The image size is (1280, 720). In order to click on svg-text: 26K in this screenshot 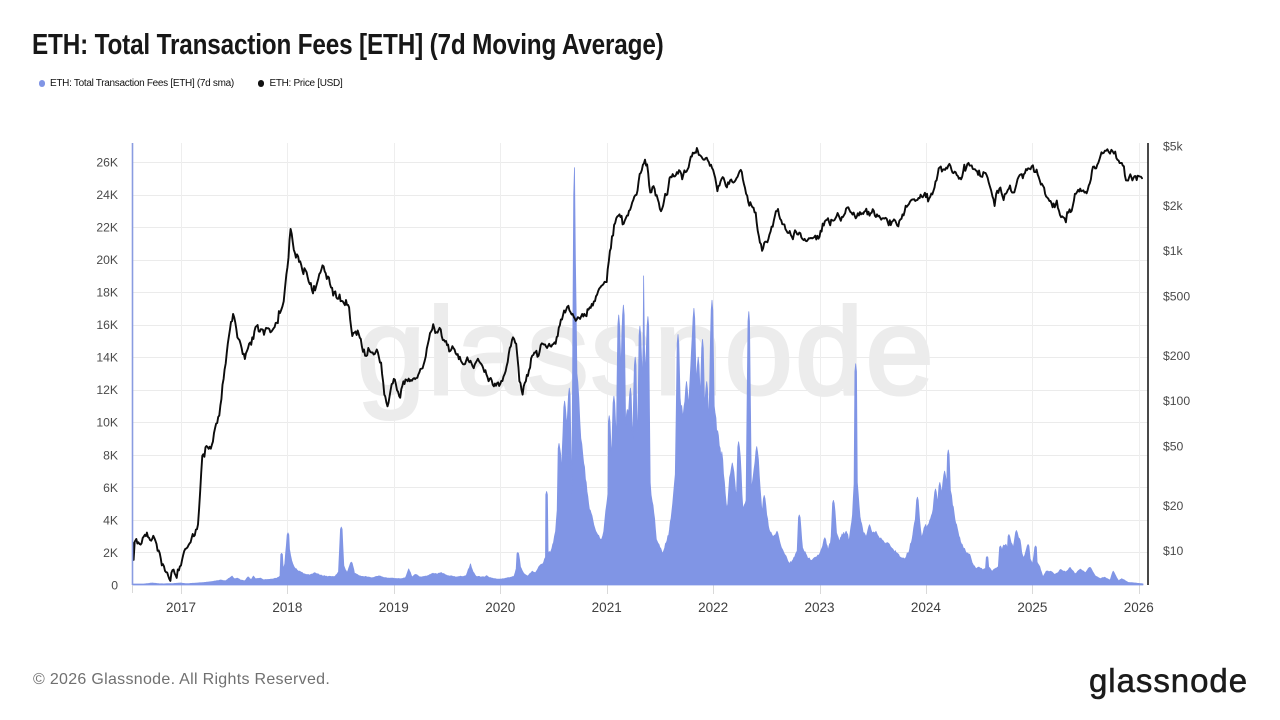, I will do `click(107, 162)`.